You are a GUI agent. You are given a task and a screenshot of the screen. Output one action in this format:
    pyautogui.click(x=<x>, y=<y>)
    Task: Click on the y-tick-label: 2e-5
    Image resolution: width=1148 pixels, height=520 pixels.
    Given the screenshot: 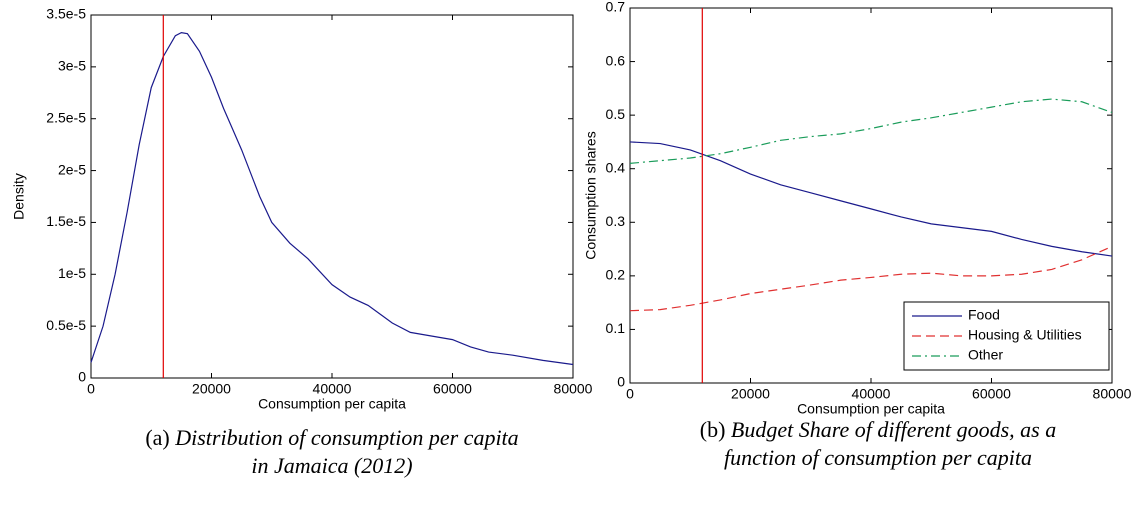 What is the action you would take?
    pyautogui.click(x=72, y=169)
    